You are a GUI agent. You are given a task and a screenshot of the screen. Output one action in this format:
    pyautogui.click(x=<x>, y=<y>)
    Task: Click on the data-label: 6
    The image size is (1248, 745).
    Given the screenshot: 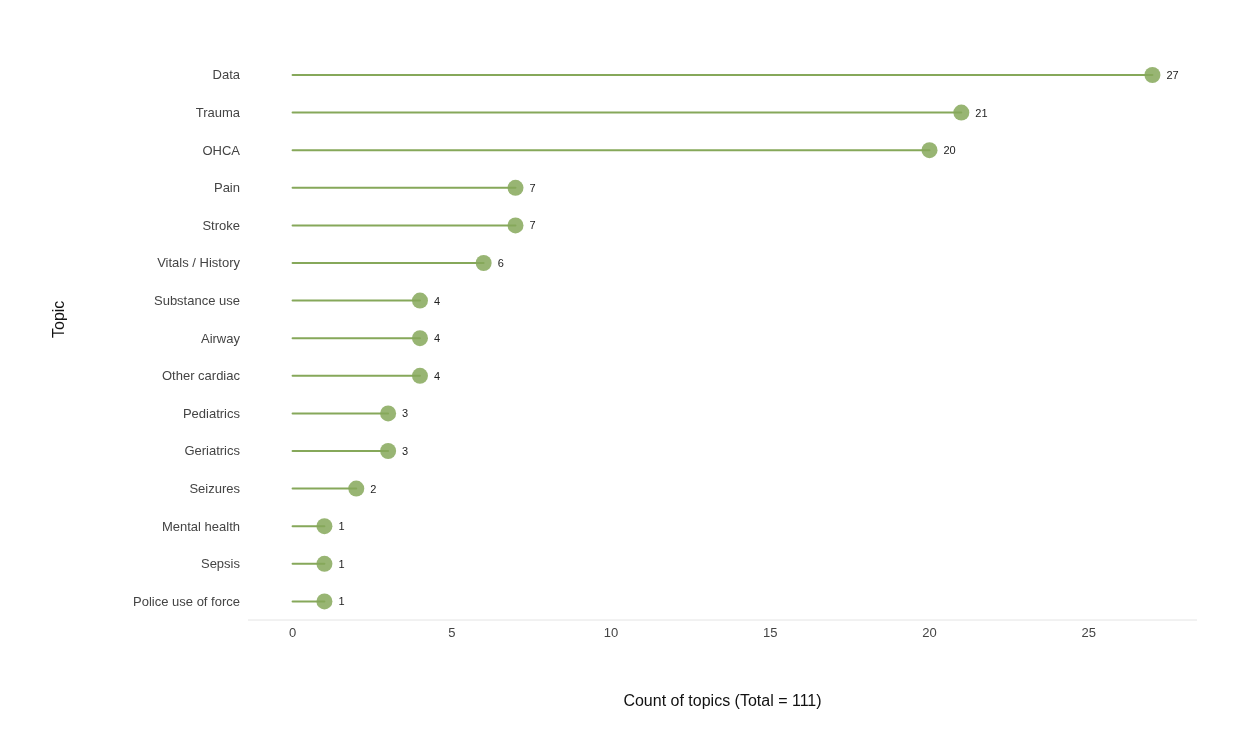 What is the action you would take?
    pyautogui.click(x=500, y=262)
    